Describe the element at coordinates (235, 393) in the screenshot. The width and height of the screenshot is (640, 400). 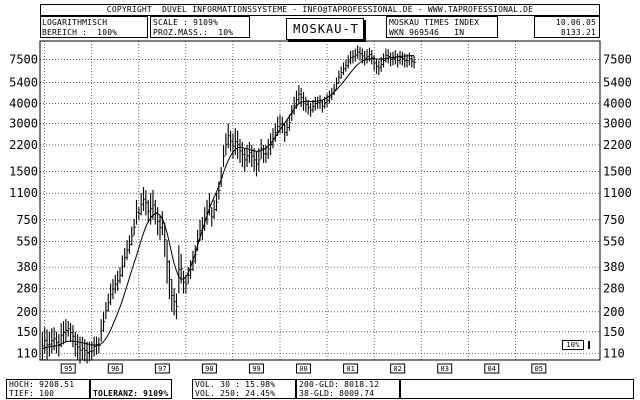
I see `vol250-label: VOL. 250: 24.45%` at that location.